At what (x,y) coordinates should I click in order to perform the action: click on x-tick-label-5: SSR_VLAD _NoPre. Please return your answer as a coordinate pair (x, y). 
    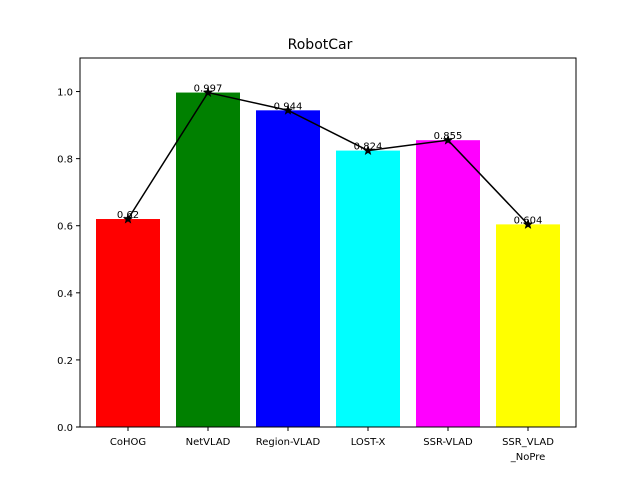
    Looking at the image, I should click on (528, 450).